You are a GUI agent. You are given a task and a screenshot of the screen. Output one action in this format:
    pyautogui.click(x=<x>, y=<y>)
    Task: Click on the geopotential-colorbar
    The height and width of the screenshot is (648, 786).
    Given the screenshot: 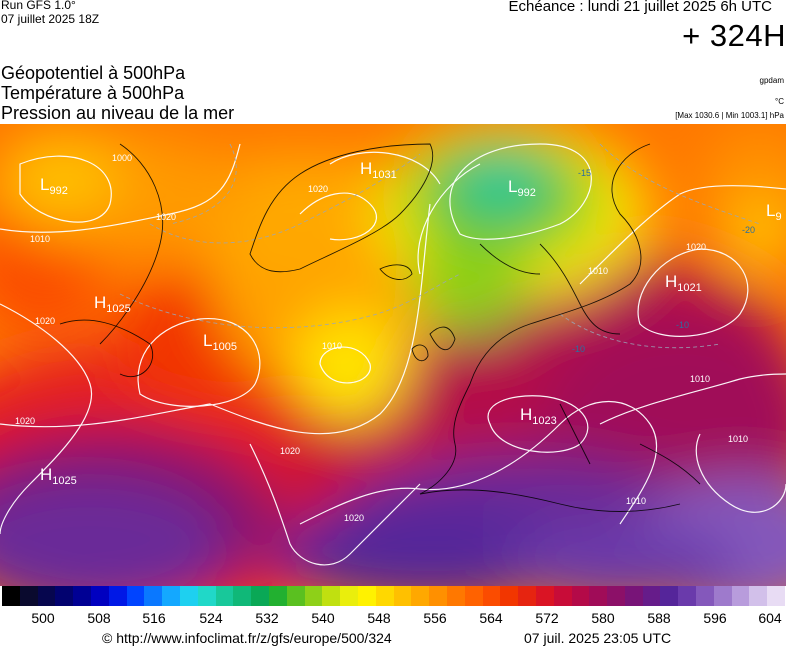 What is the action you would take?
    pyautogui.click(x=394, y=596)
    